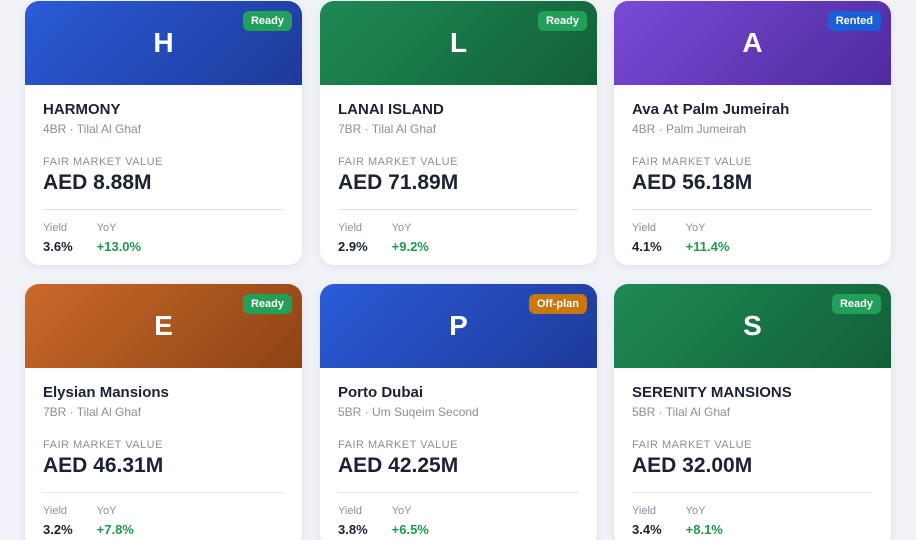 This screenshot has height=540, width=916. Describe the element at coordinates (410, 529) in the screenshot. I see `yoy-value: +6.5%` at that location.